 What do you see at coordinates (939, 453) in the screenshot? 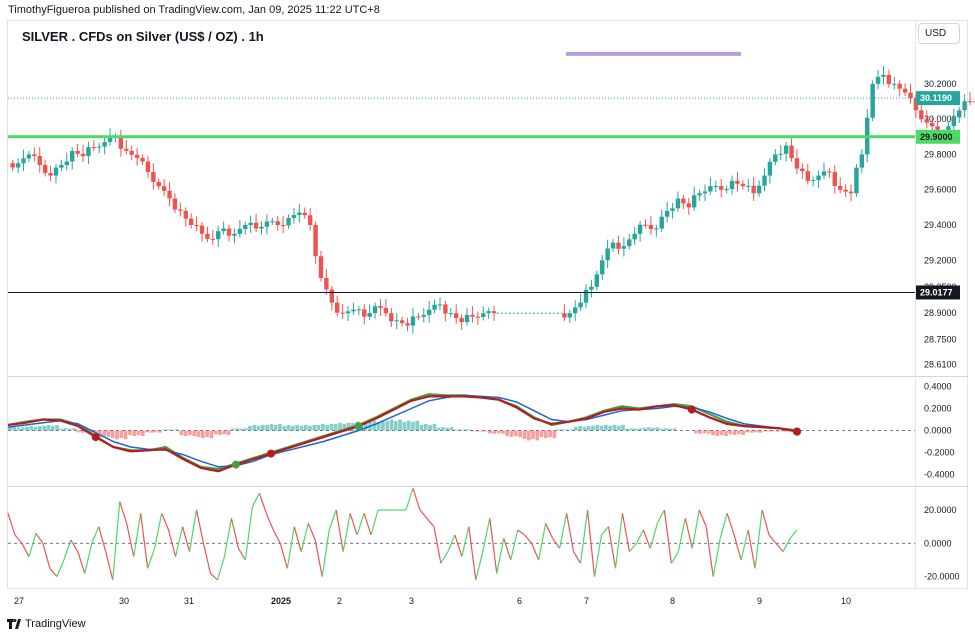
I see `macd-tick-label: -0.2000` at bounding box center [939, 453].